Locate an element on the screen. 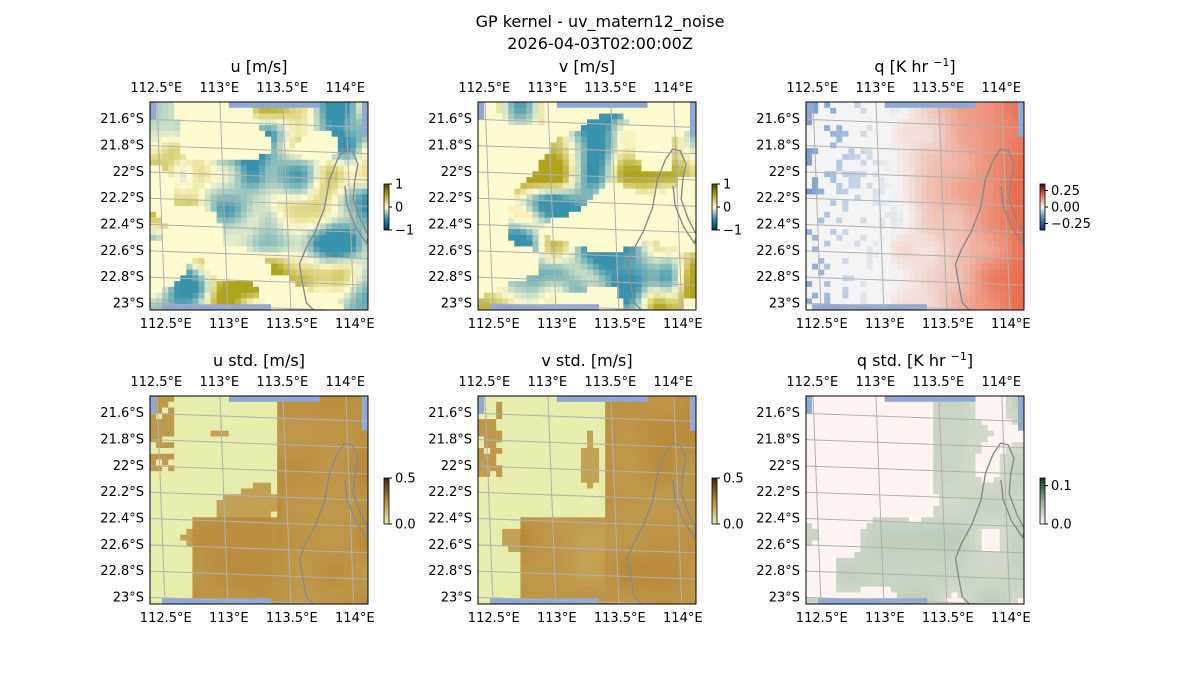  panel-title-text: u [m/s] is located at coordinates (258, 66).